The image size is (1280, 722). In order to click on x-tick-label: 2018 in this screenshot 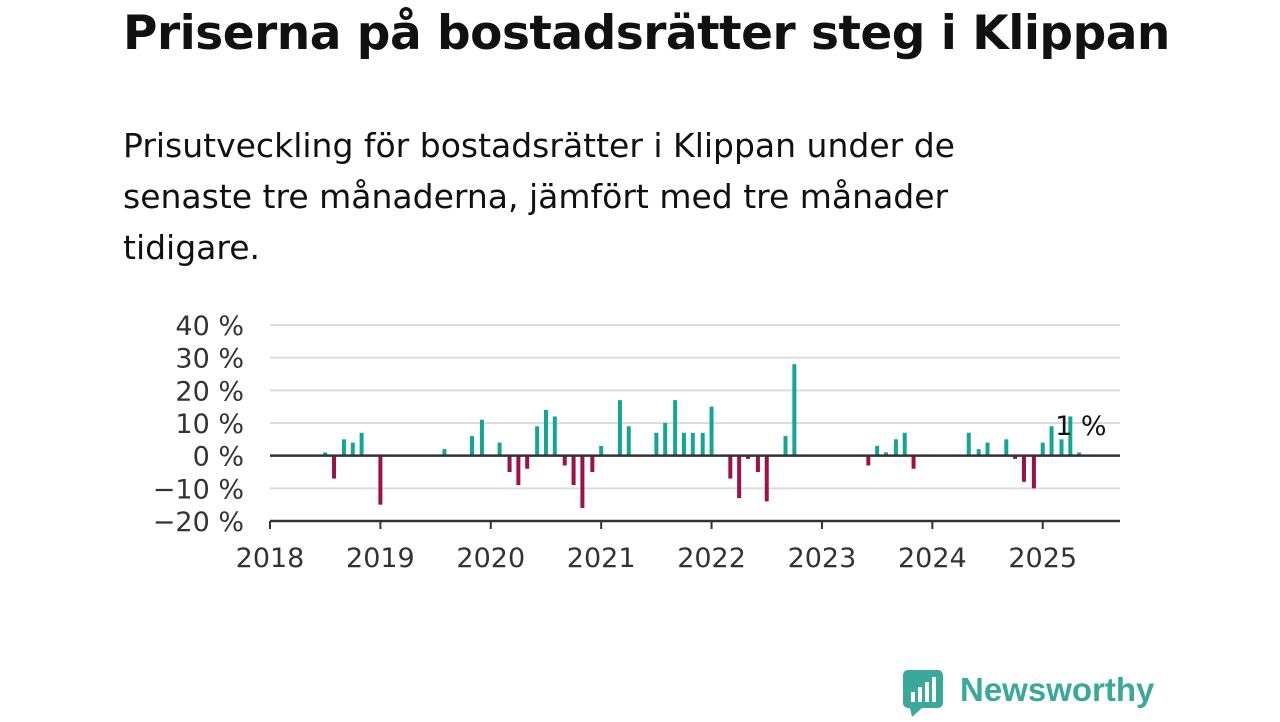, I will do `click(270, 558)`.